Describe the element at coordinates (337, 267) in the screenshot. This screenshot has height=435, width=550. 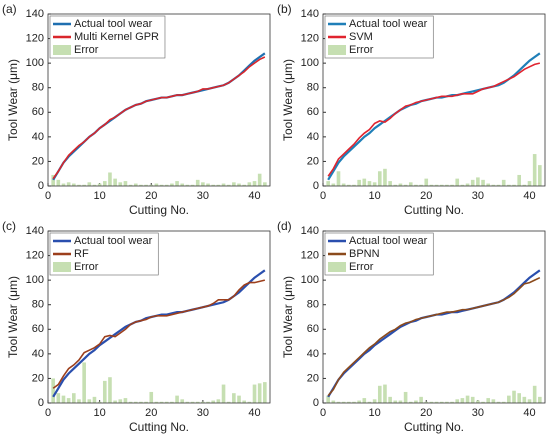
I see `legend-swatch` at that location.